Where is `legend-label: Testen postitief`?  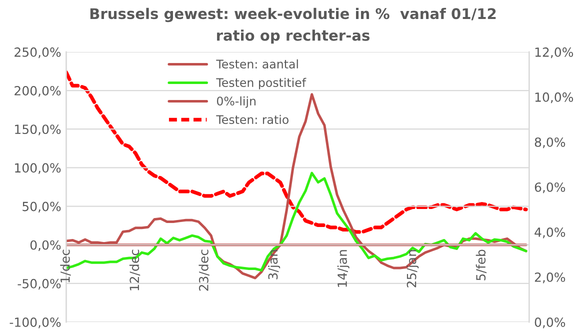
legend-label: Testen postitief is located at coordinates (261, 84).